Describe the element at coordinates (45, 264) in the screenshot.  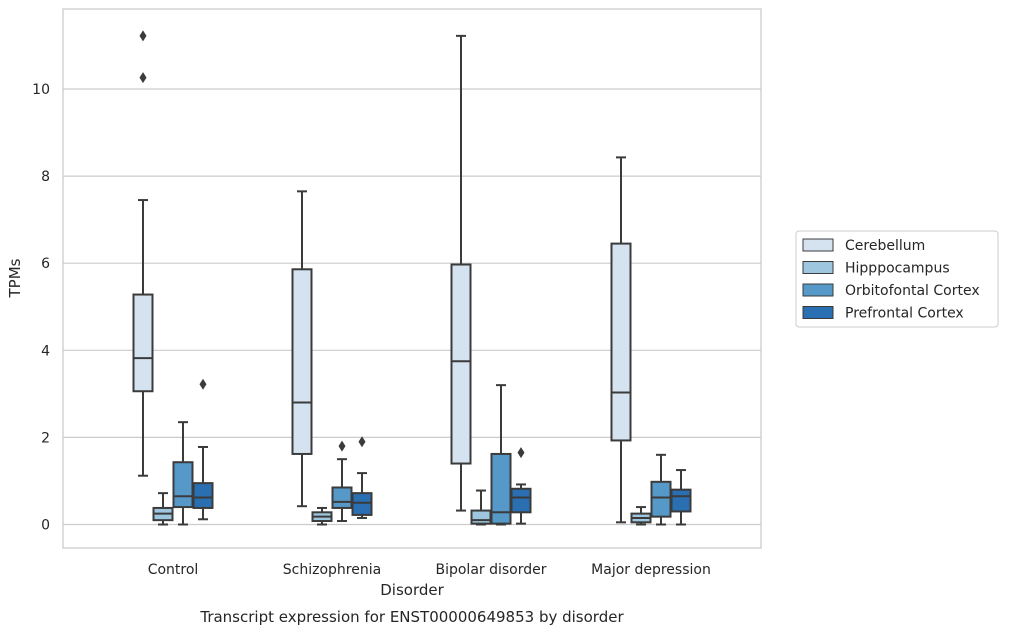
I see `y-tick-label: 6` at that location.